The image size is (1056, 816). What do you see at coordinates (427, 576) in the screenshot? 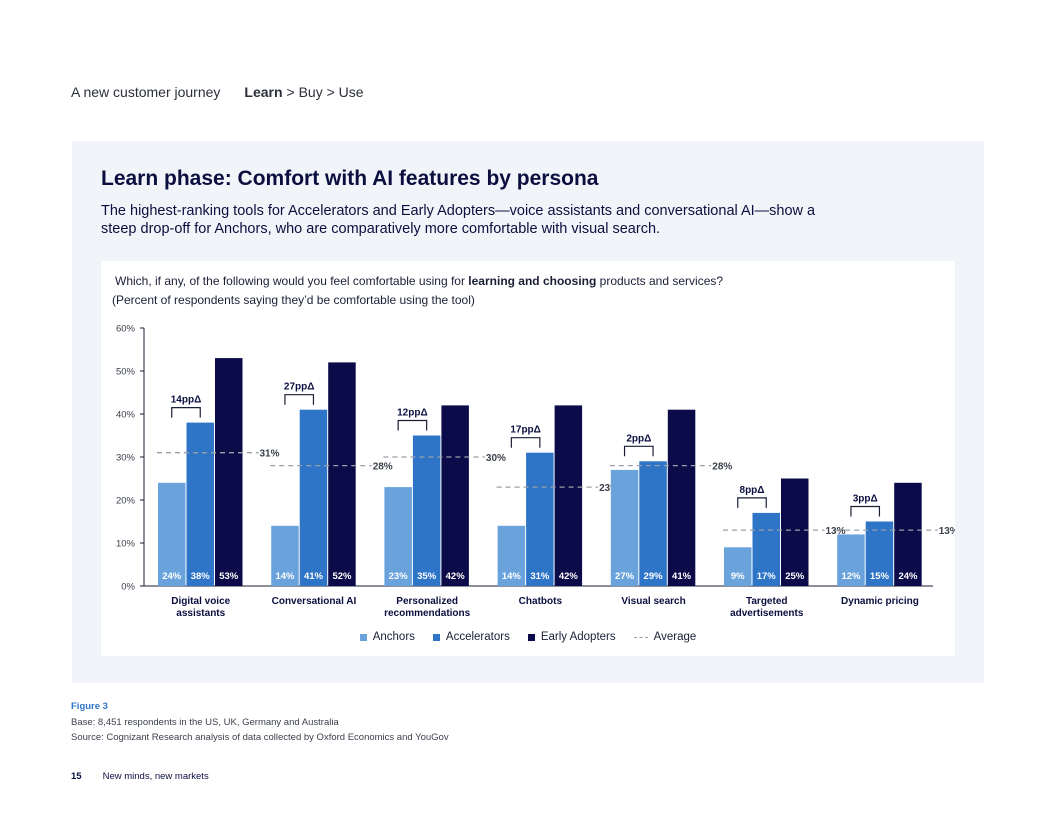
I see `bar-value-label: 35%` at bounding box center [427, 576].